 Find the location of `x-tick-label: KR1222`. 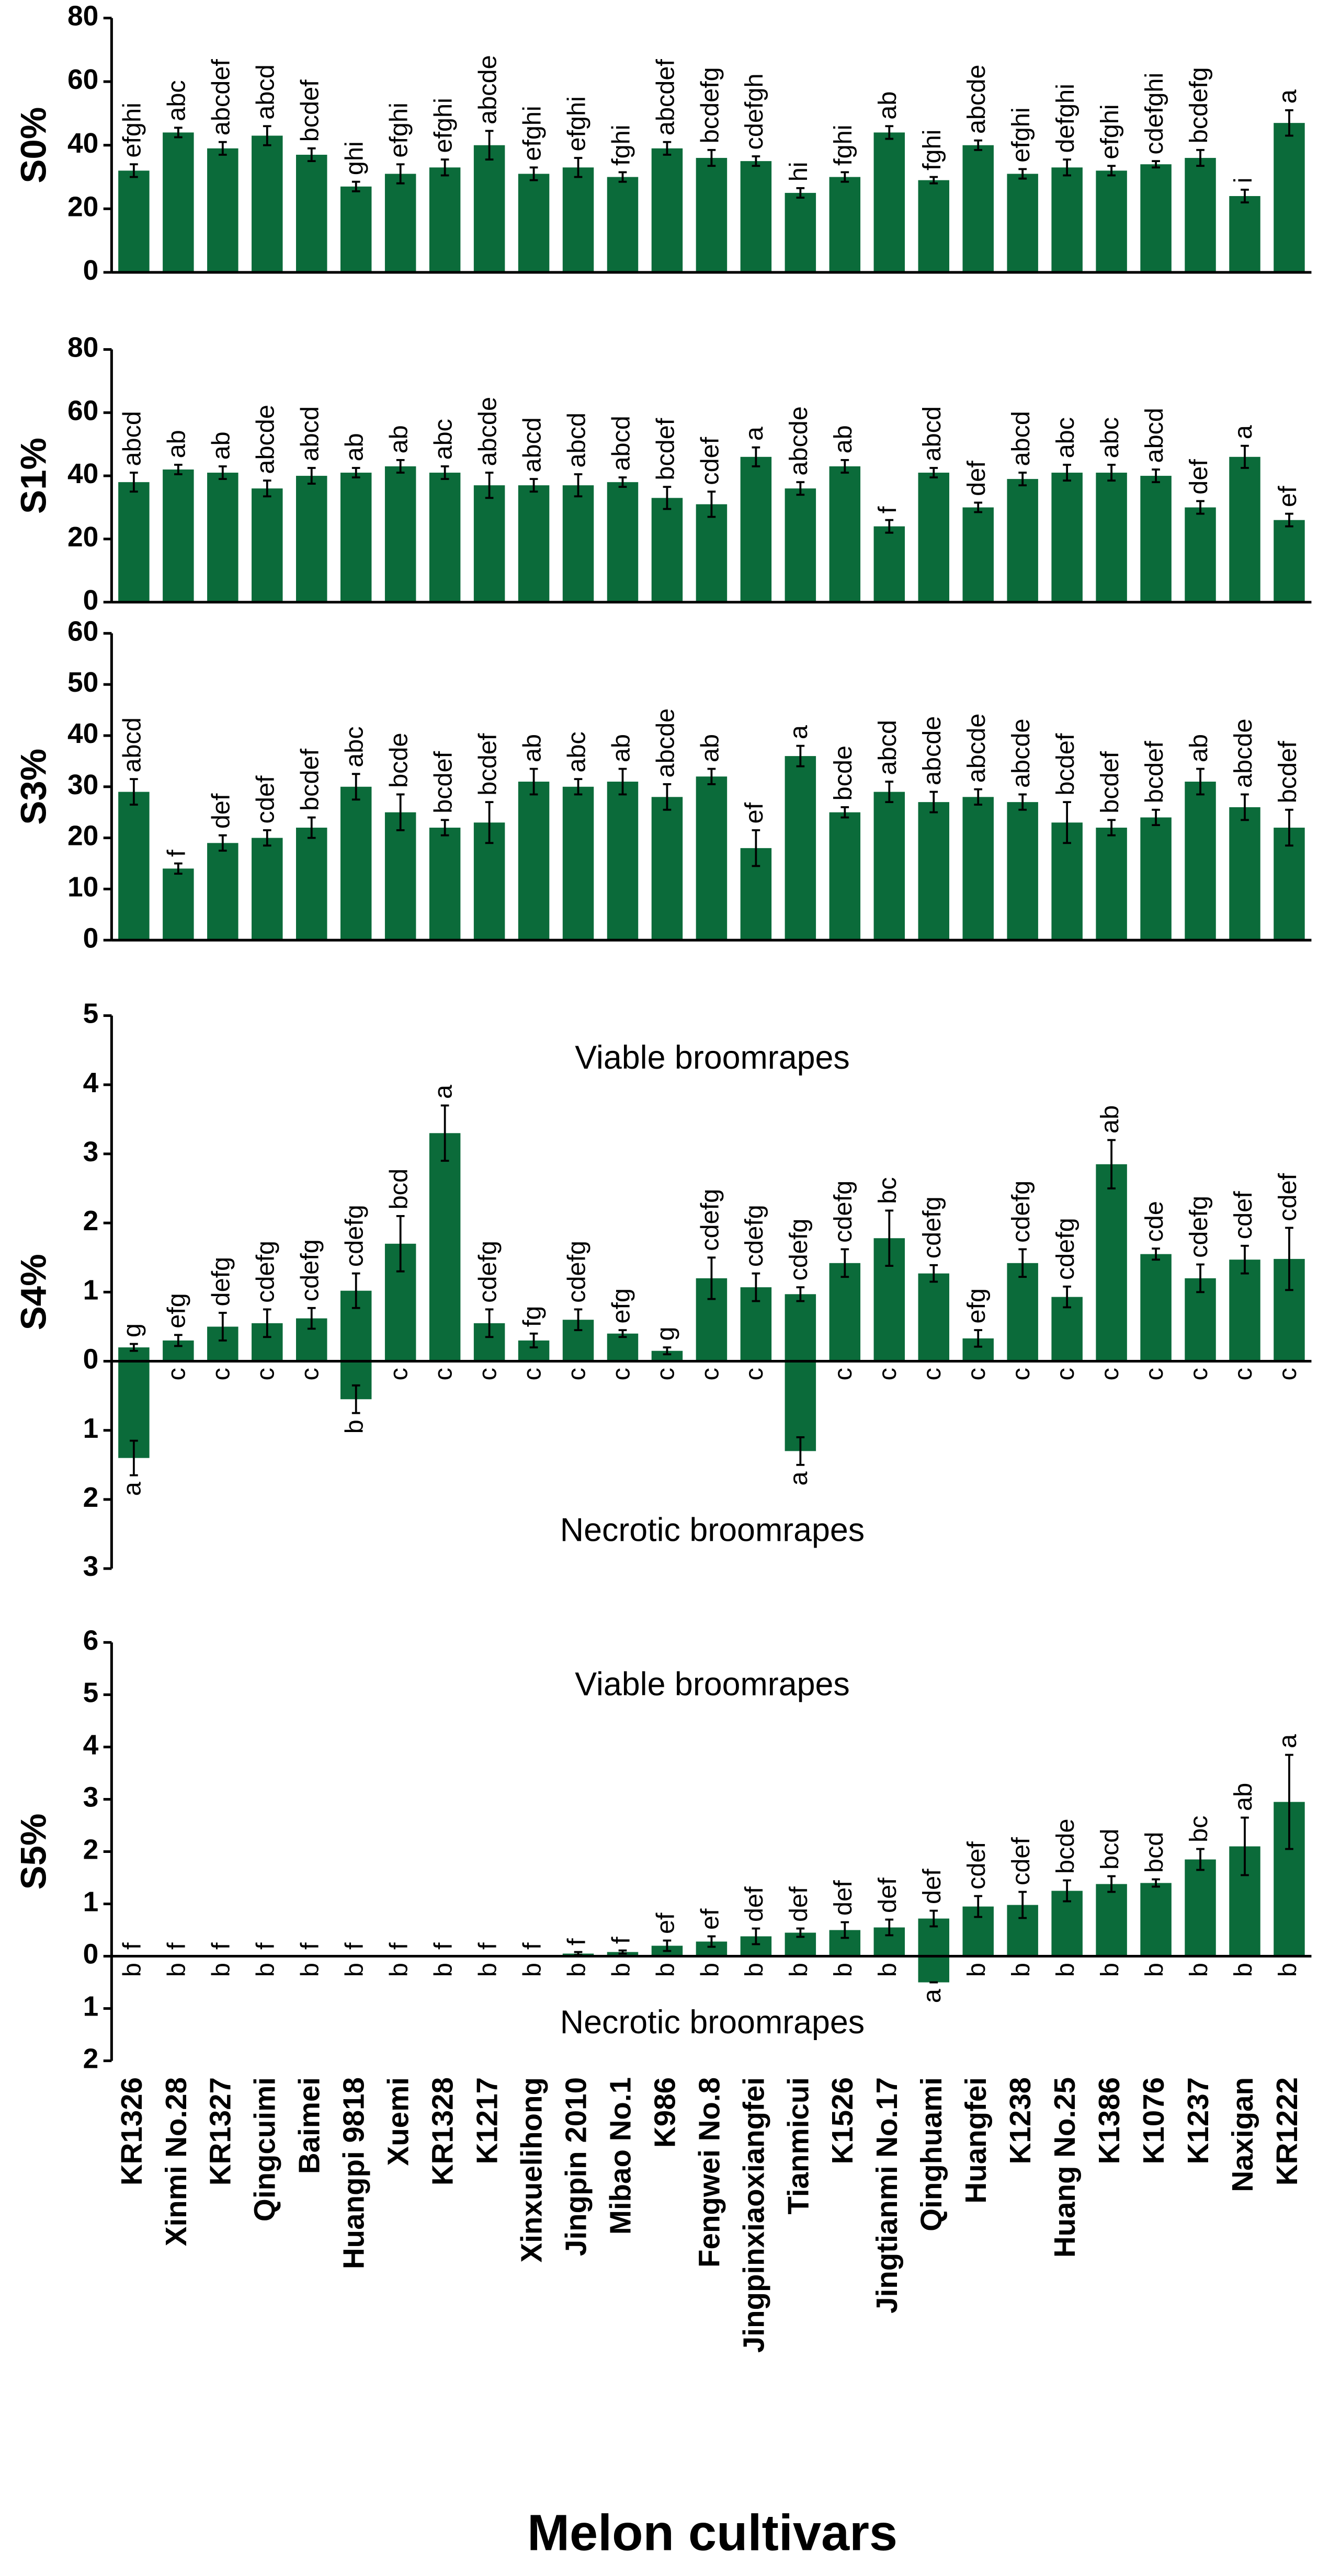

x-tick-label: KR1222 is located at coordinates (1286, 2131).